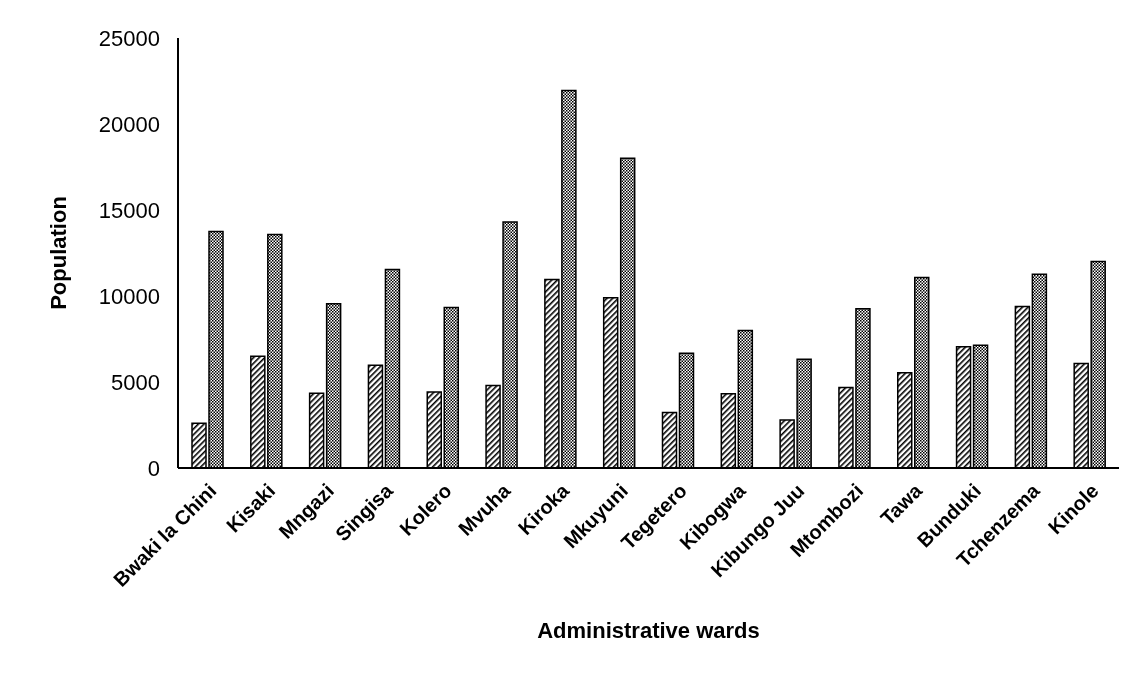 Image resolution: width=1147 pixels, height=674 pixels. What do you see at coordinates (135, 382) in the screenshot?
I see `y-tick-label: 5000` at bounding box center [135, 382].